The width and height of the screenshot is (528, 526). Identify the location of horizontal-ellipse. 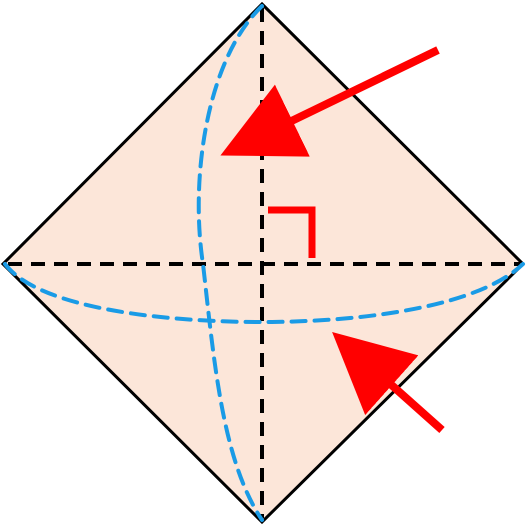
(264, 293).